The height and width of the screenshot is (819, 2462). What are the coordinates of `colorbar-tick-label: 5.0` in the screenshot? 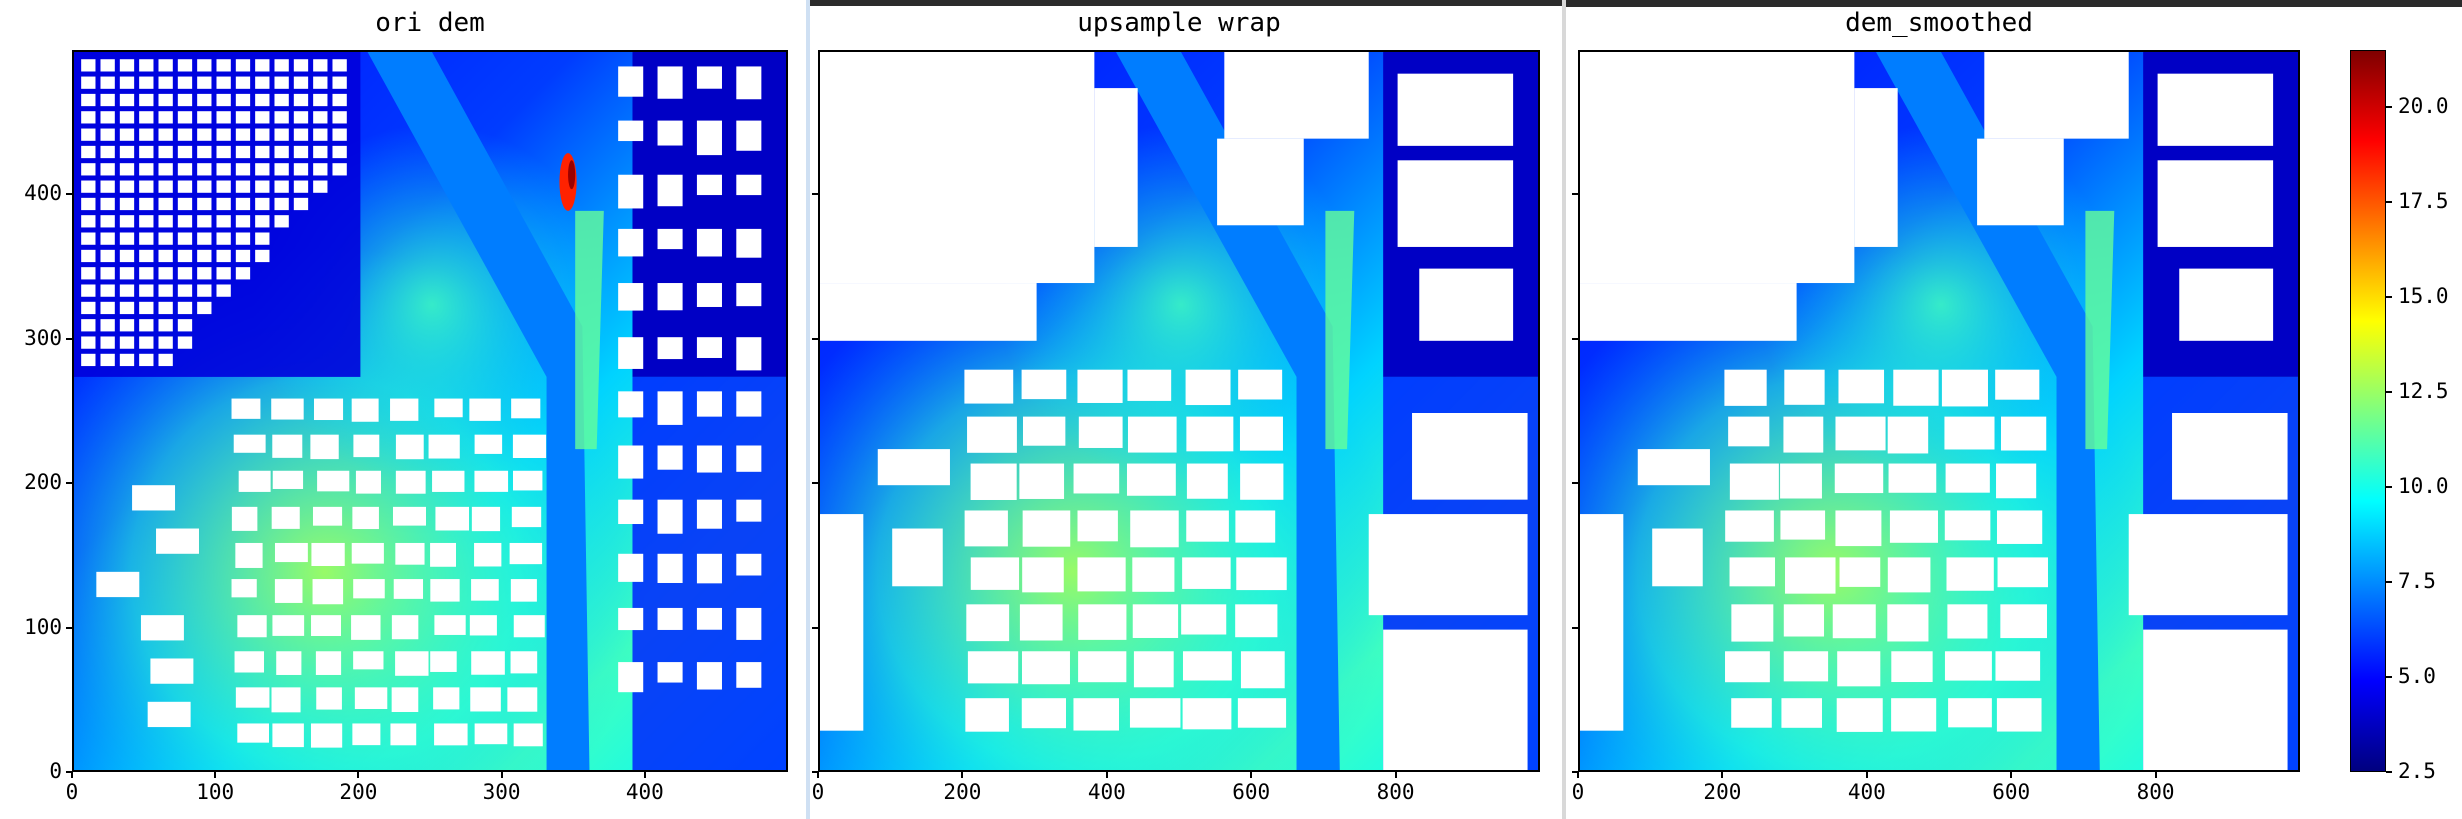 It's located at (2417, 676).